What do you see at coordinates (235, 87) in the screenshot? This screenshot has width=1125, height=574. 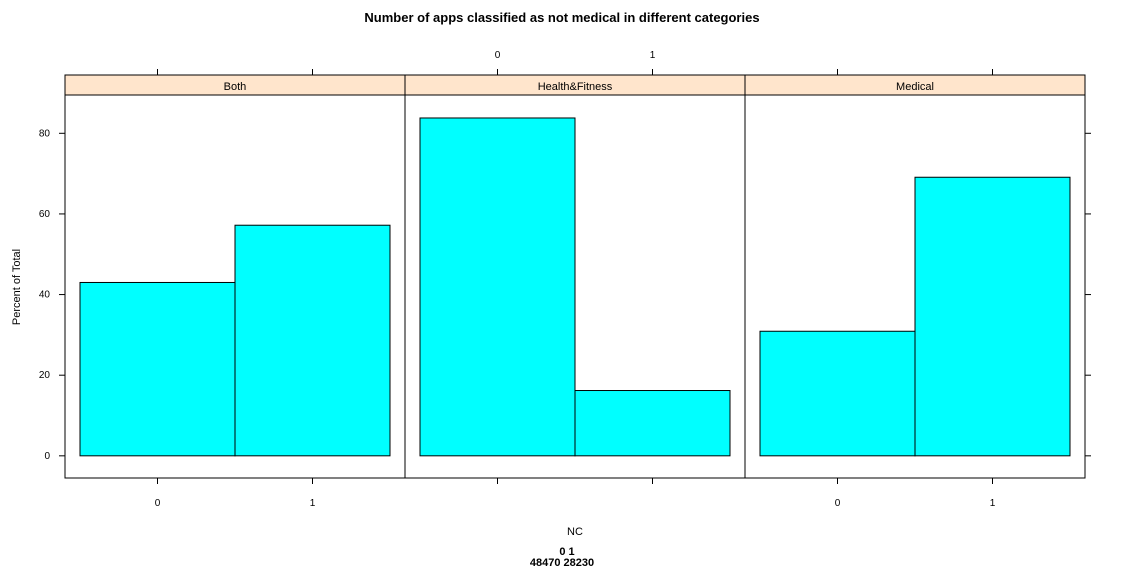 I see `strip-label: Both` at bounding box center [235, 87].